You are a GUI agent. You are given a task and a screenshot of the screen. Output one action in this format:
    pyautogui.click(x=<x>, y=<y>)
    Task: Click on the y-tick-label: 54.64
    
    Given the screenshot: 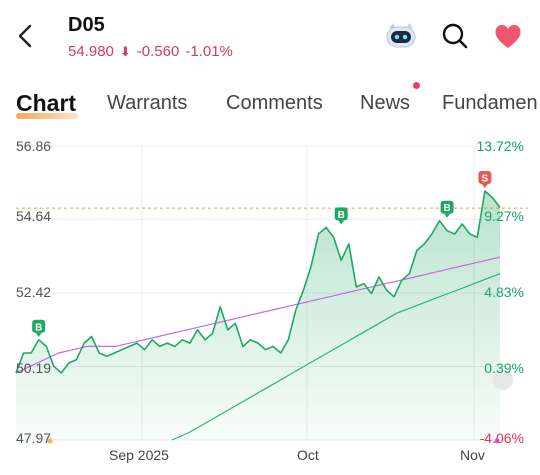 What is the action you would take?
    pyautogui.click(x=34, y=216)
    